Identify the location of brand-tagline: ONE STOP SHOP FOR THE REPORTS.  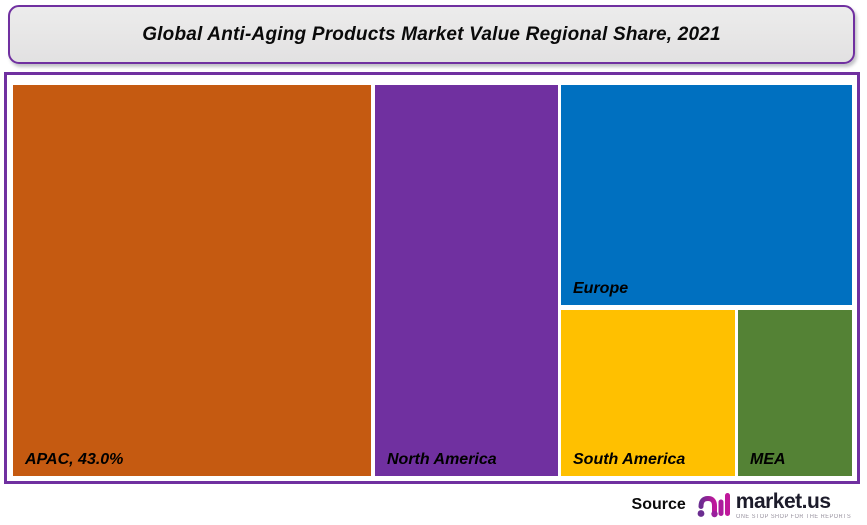
(793, 516).